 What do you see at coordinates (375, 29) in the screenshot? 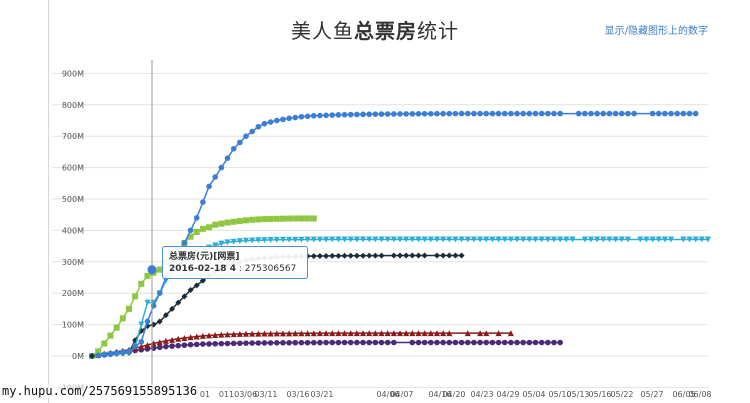
I see `chart-title: 美人鱼总票房统计` at bounding box center [375, 29].